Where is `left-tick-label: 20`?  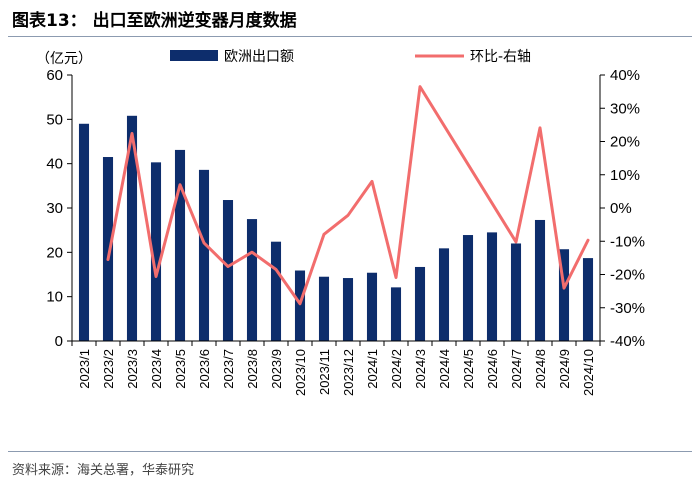 left-tick-label: 20 is located at coordinates (54, 252).